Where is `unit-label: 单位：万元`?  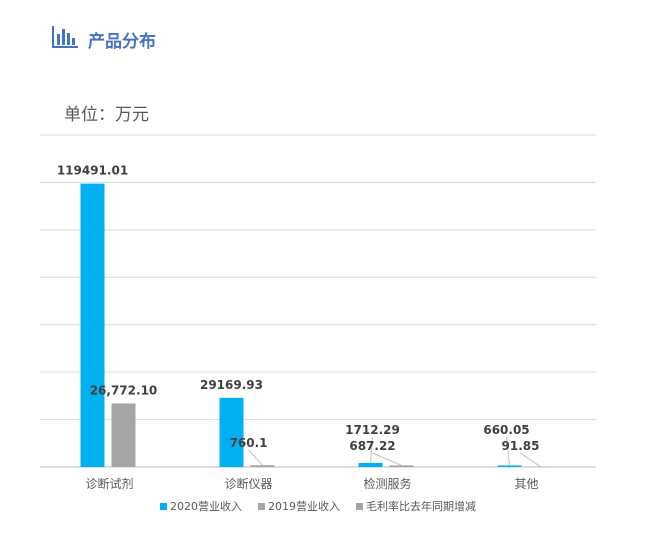
unit-label: 单位：万元 is located at coordinates (106, 115).